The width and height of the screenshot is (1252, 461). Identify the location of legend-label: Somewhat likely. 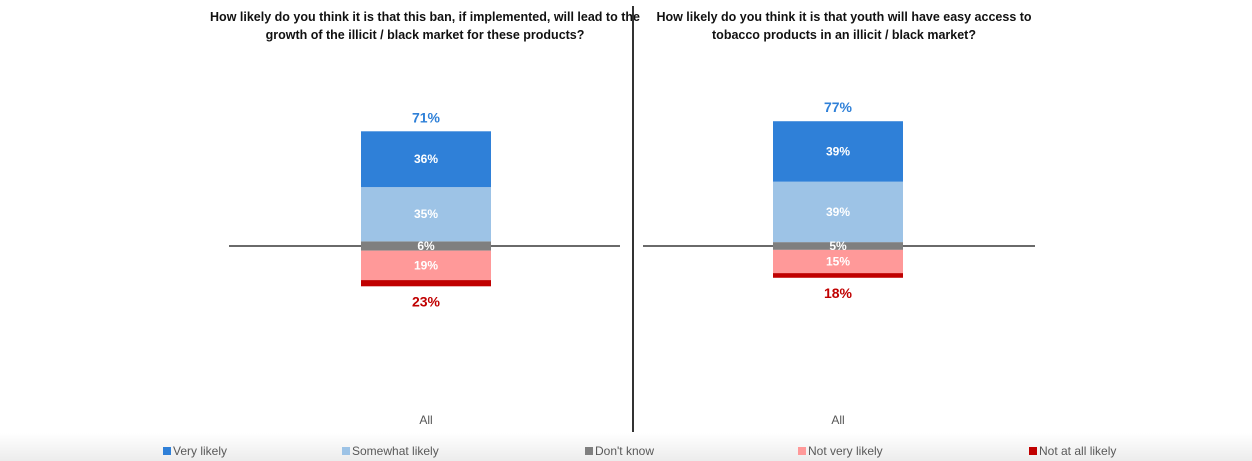
(395, 451).